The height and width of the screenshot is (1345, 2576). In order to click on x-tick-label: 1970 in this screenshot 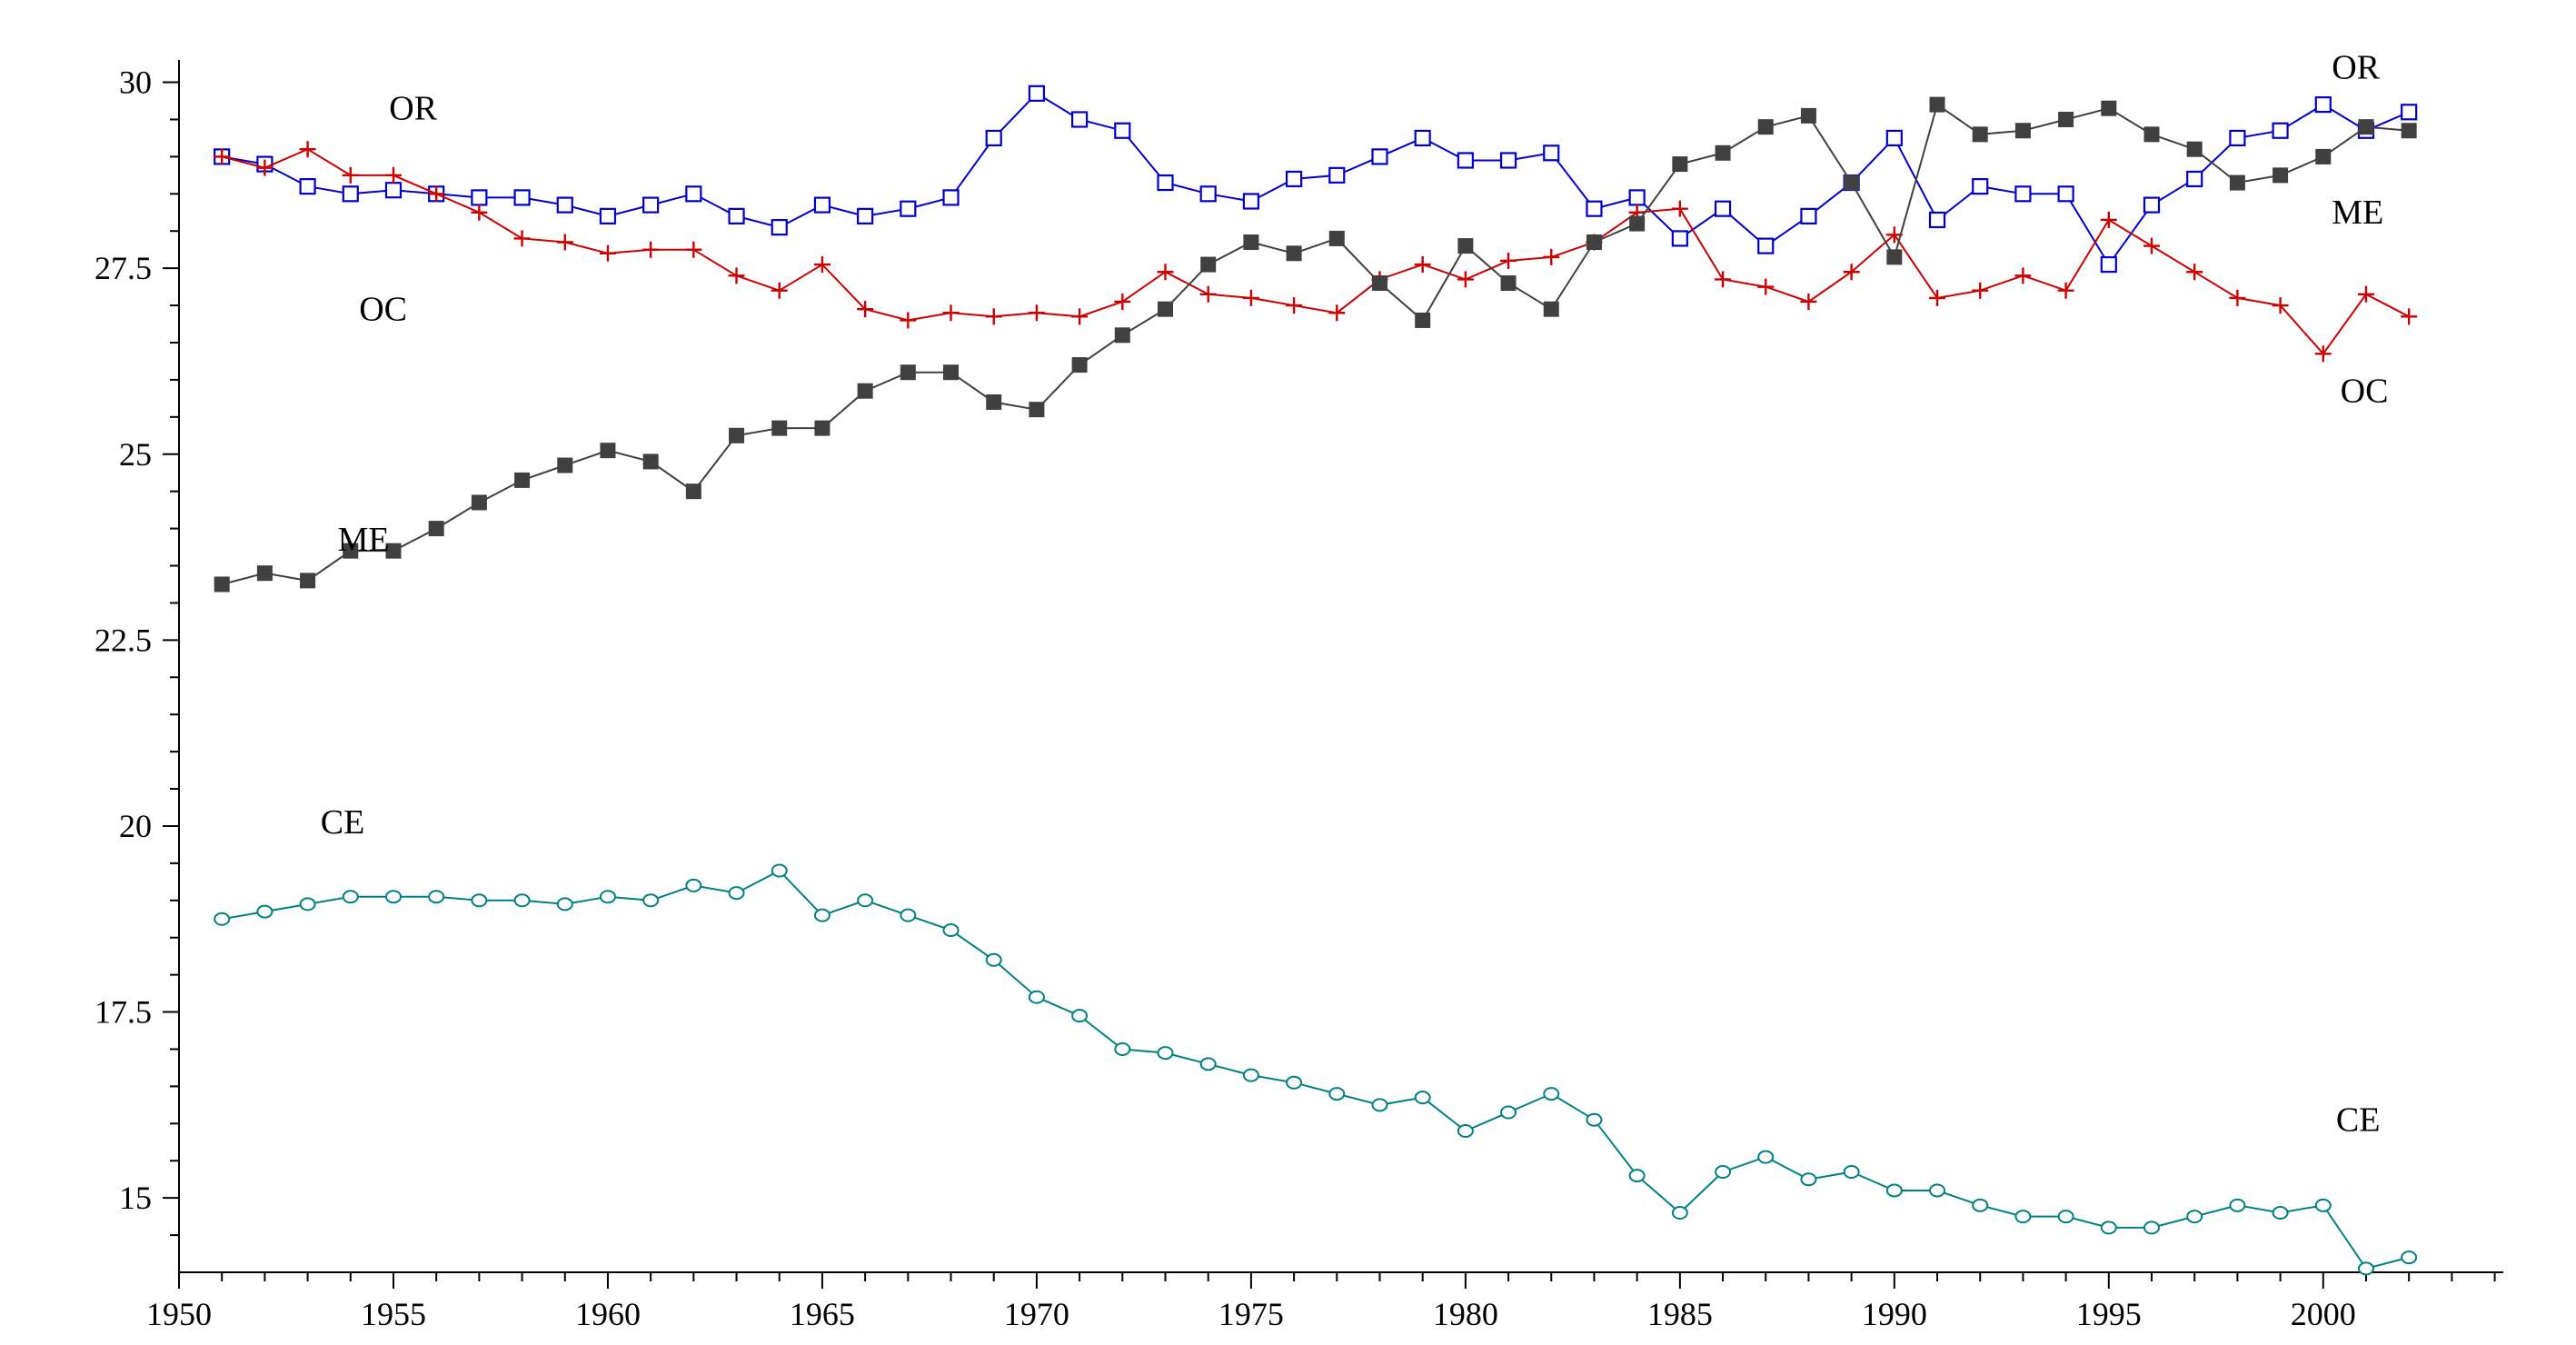, I will do `click(1036, 1314)`.